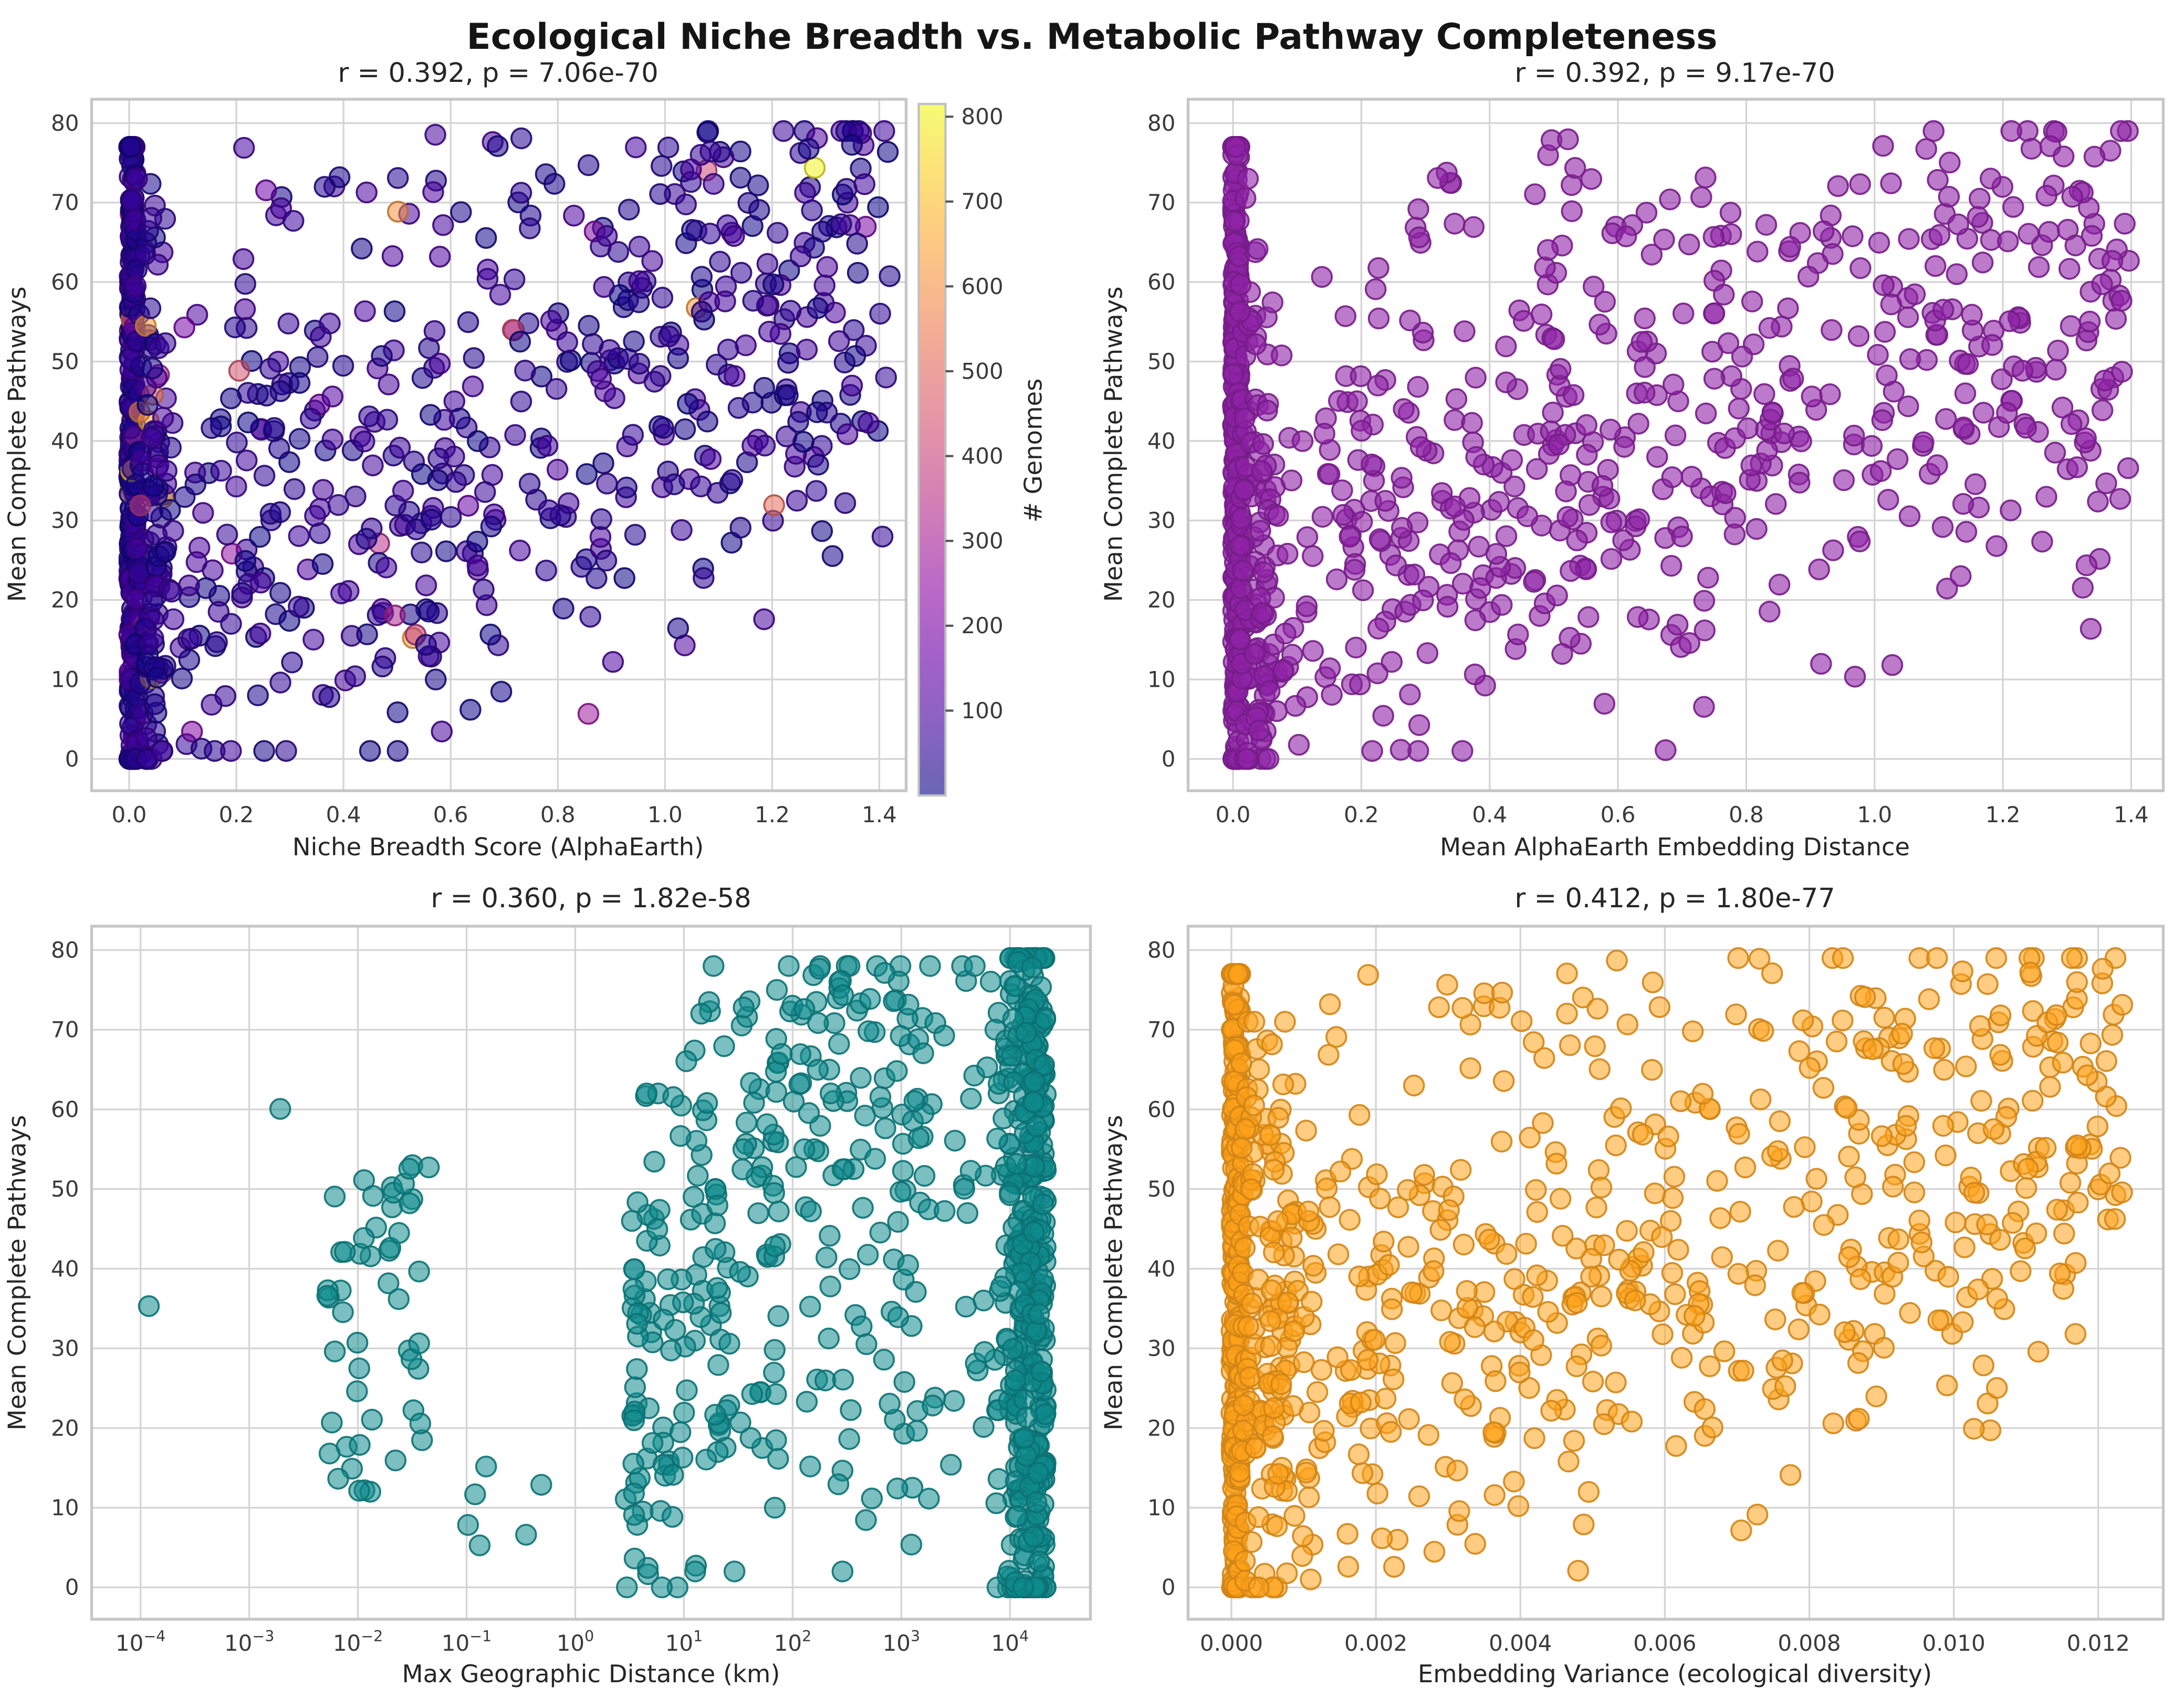 The width and height of the screenshot is (2184, 1698). What do you see at coordinates (902, 1642) in the screenshot?
I see `svg-text: 10³` at bounding box center [902, 1642].